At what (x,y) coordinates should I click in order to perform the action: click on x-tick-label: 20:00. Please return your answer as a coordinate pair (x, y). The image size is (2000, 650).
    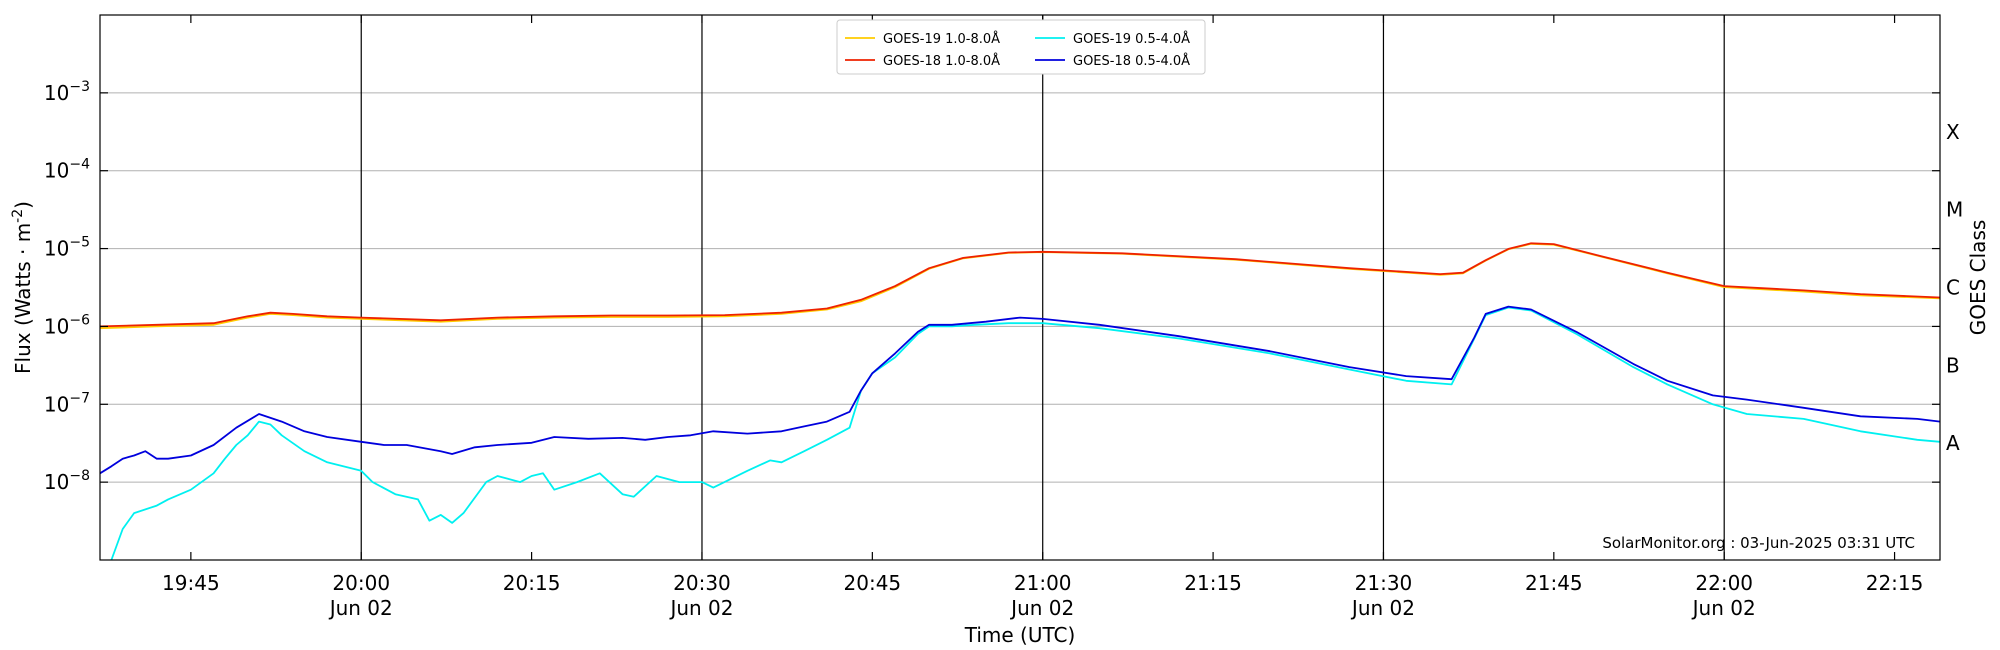
    Looking at the image, I should click on (361, 583).